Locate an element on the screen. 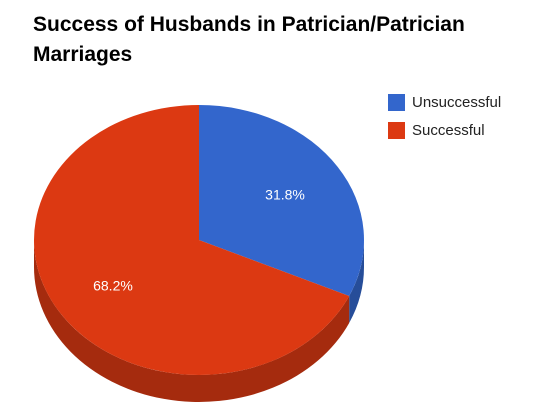 The height and width of the screenshot is (407, 557). legend-label-successful: Successful is located at coordinates (448, 130).